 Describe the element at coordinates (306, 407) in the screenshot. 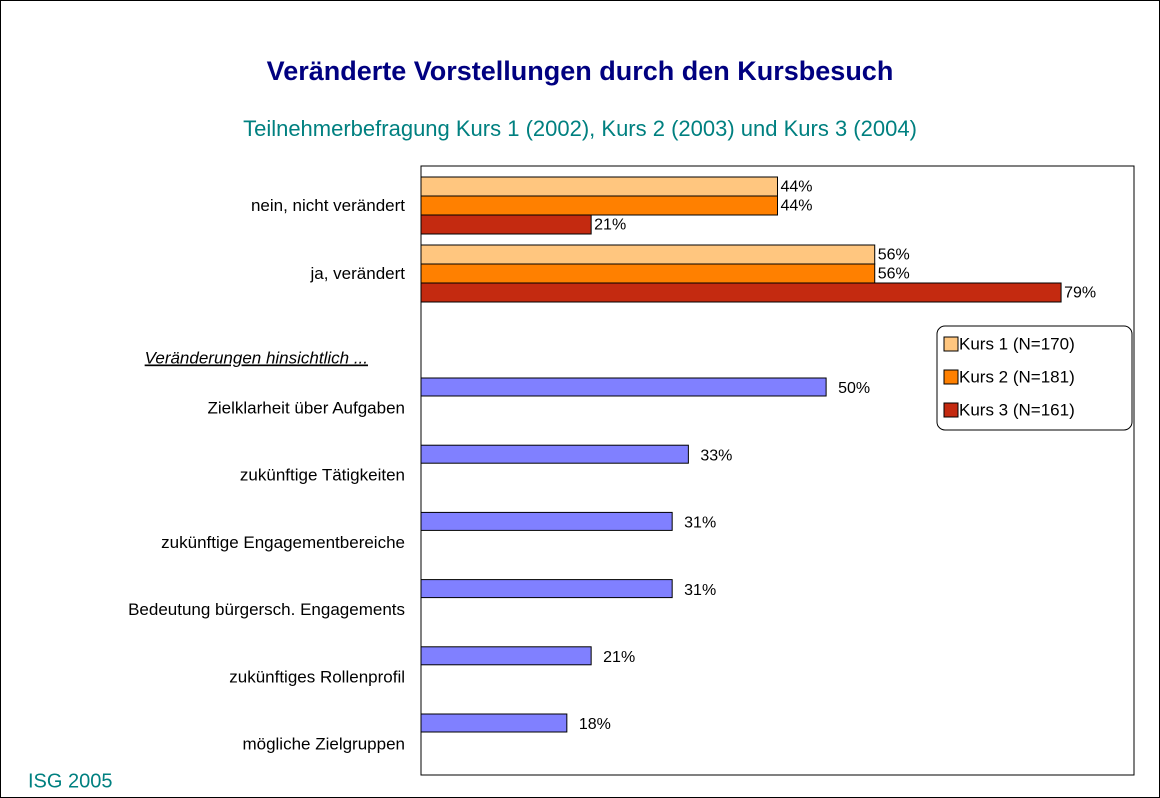

I see `category-label: Zielklarheit über Aufgaben` at that location.